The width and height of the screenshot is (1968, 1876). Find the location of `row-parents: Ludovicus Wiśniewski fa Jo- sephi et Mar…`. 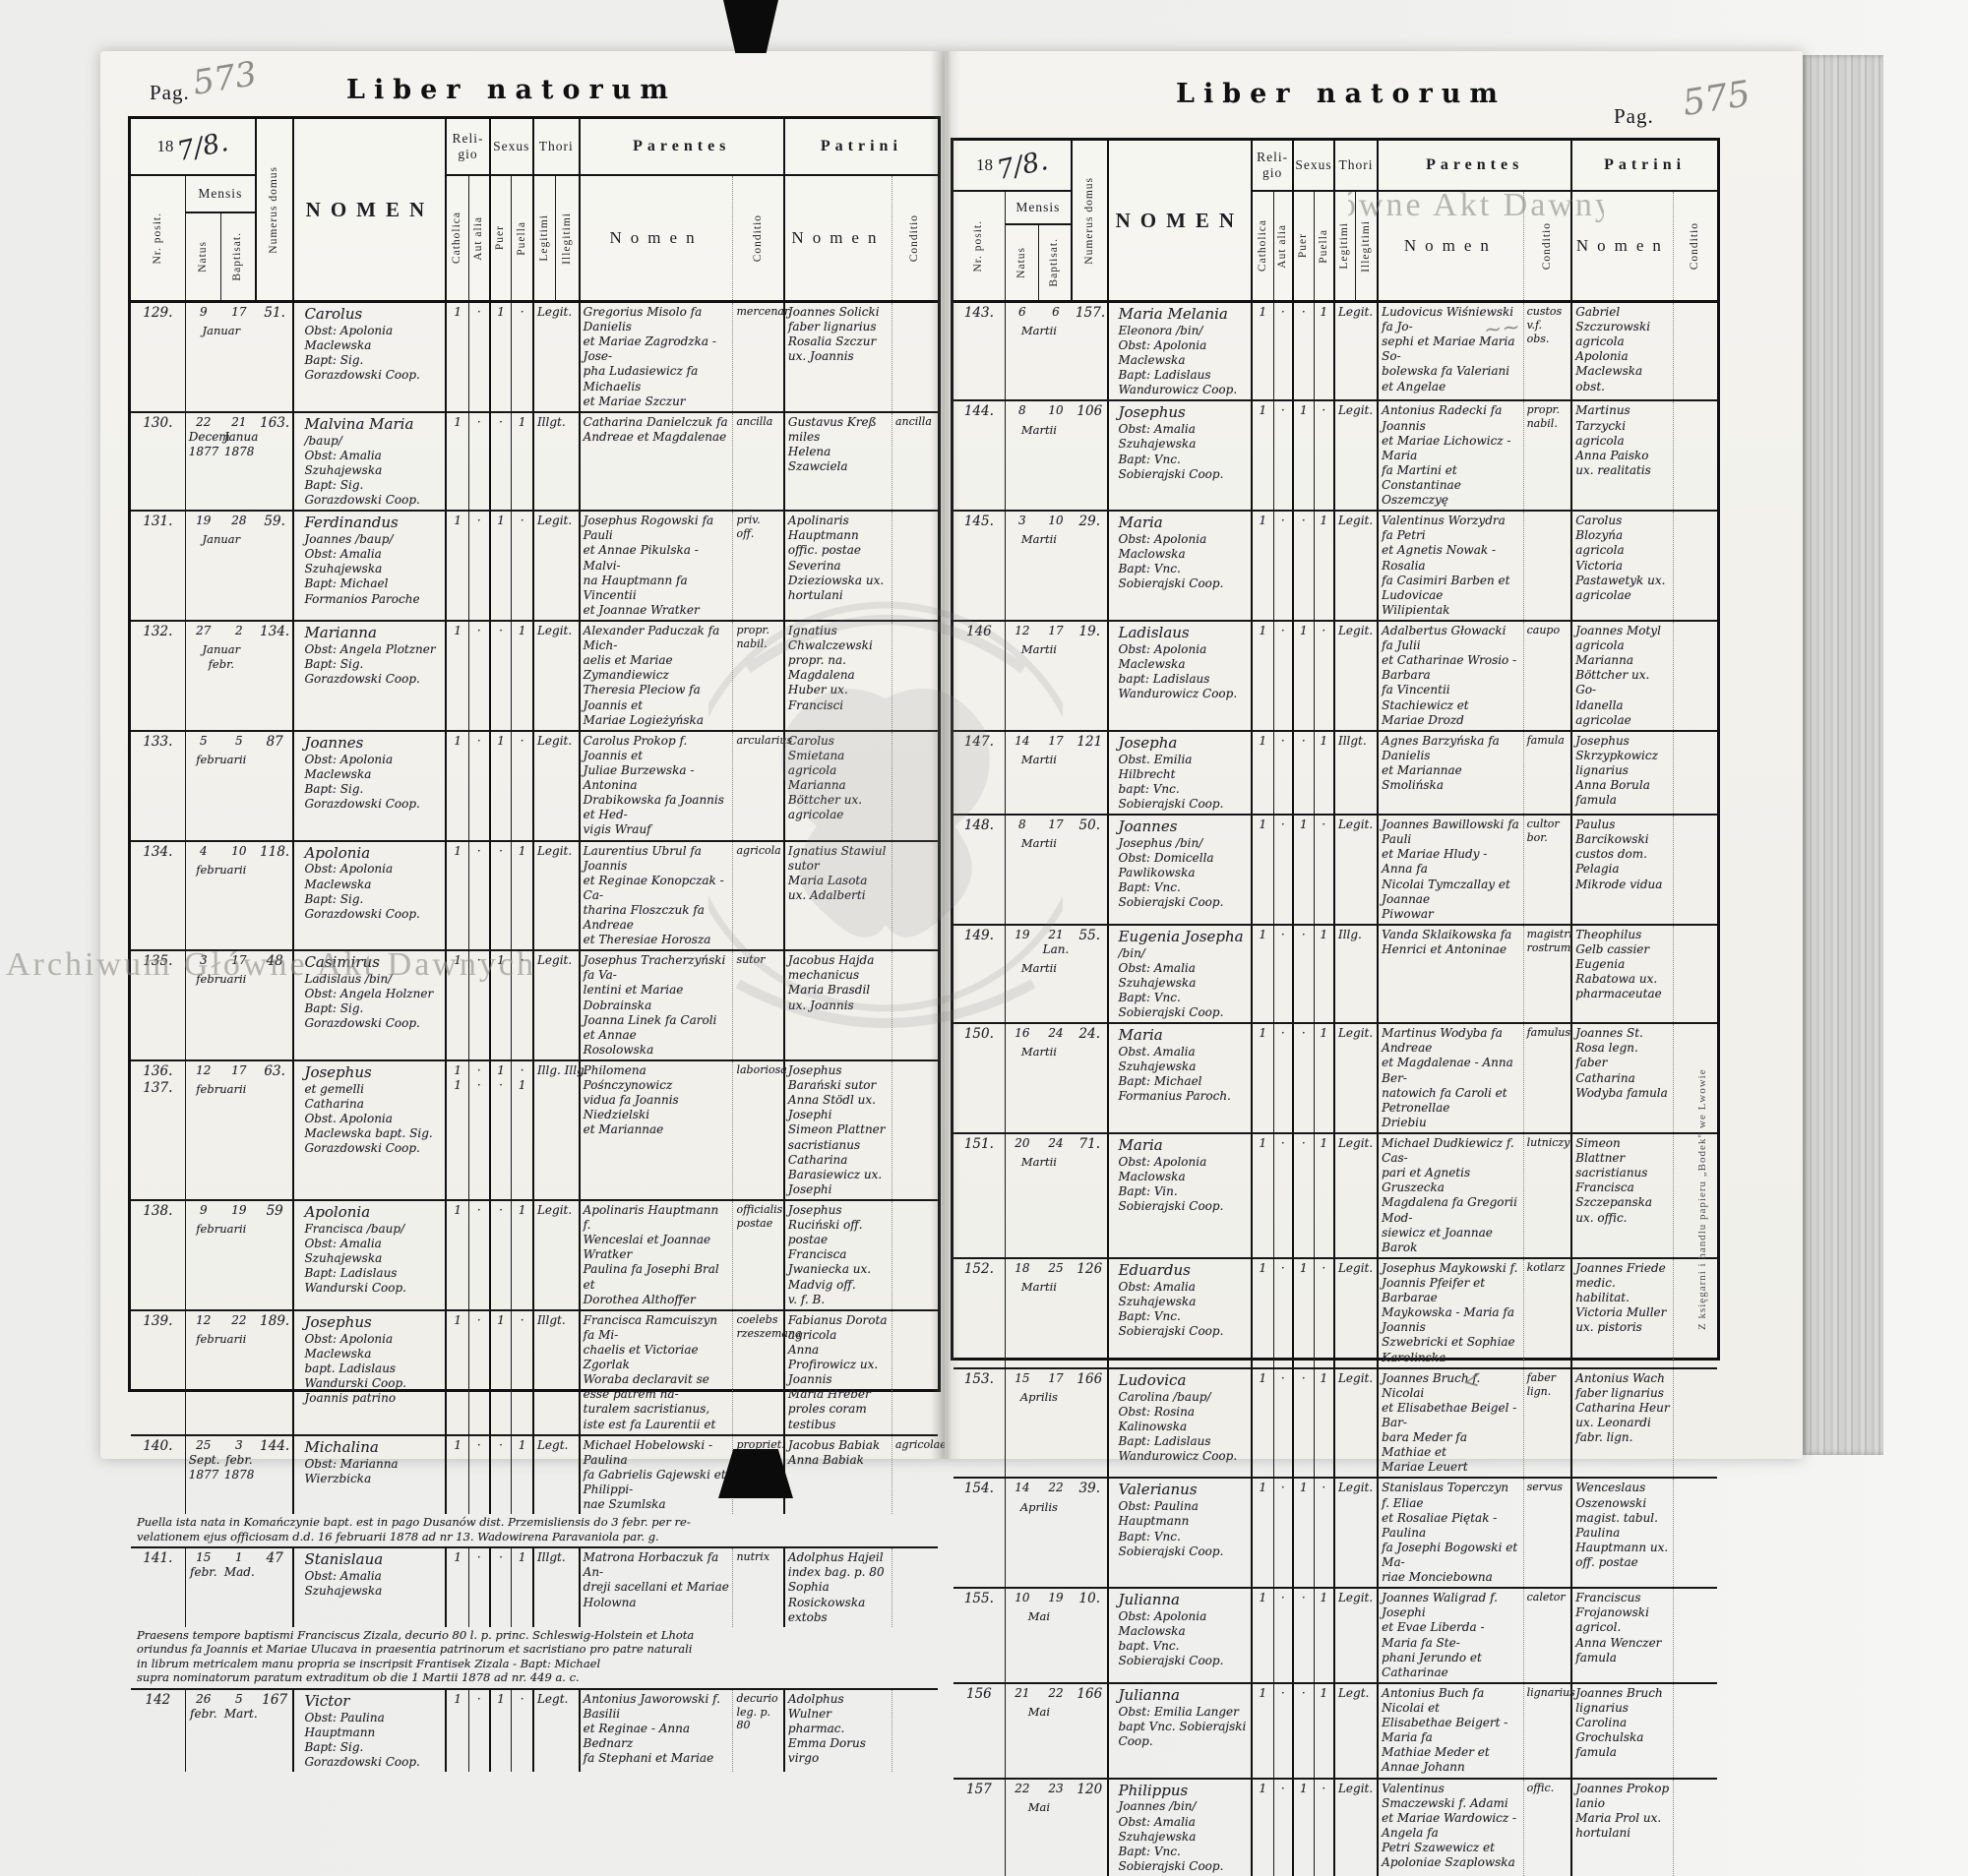

row-parents: Ludovicus Wiśniewski fa Jo- sephi et Mar… is located at coordinates (1451, 351).